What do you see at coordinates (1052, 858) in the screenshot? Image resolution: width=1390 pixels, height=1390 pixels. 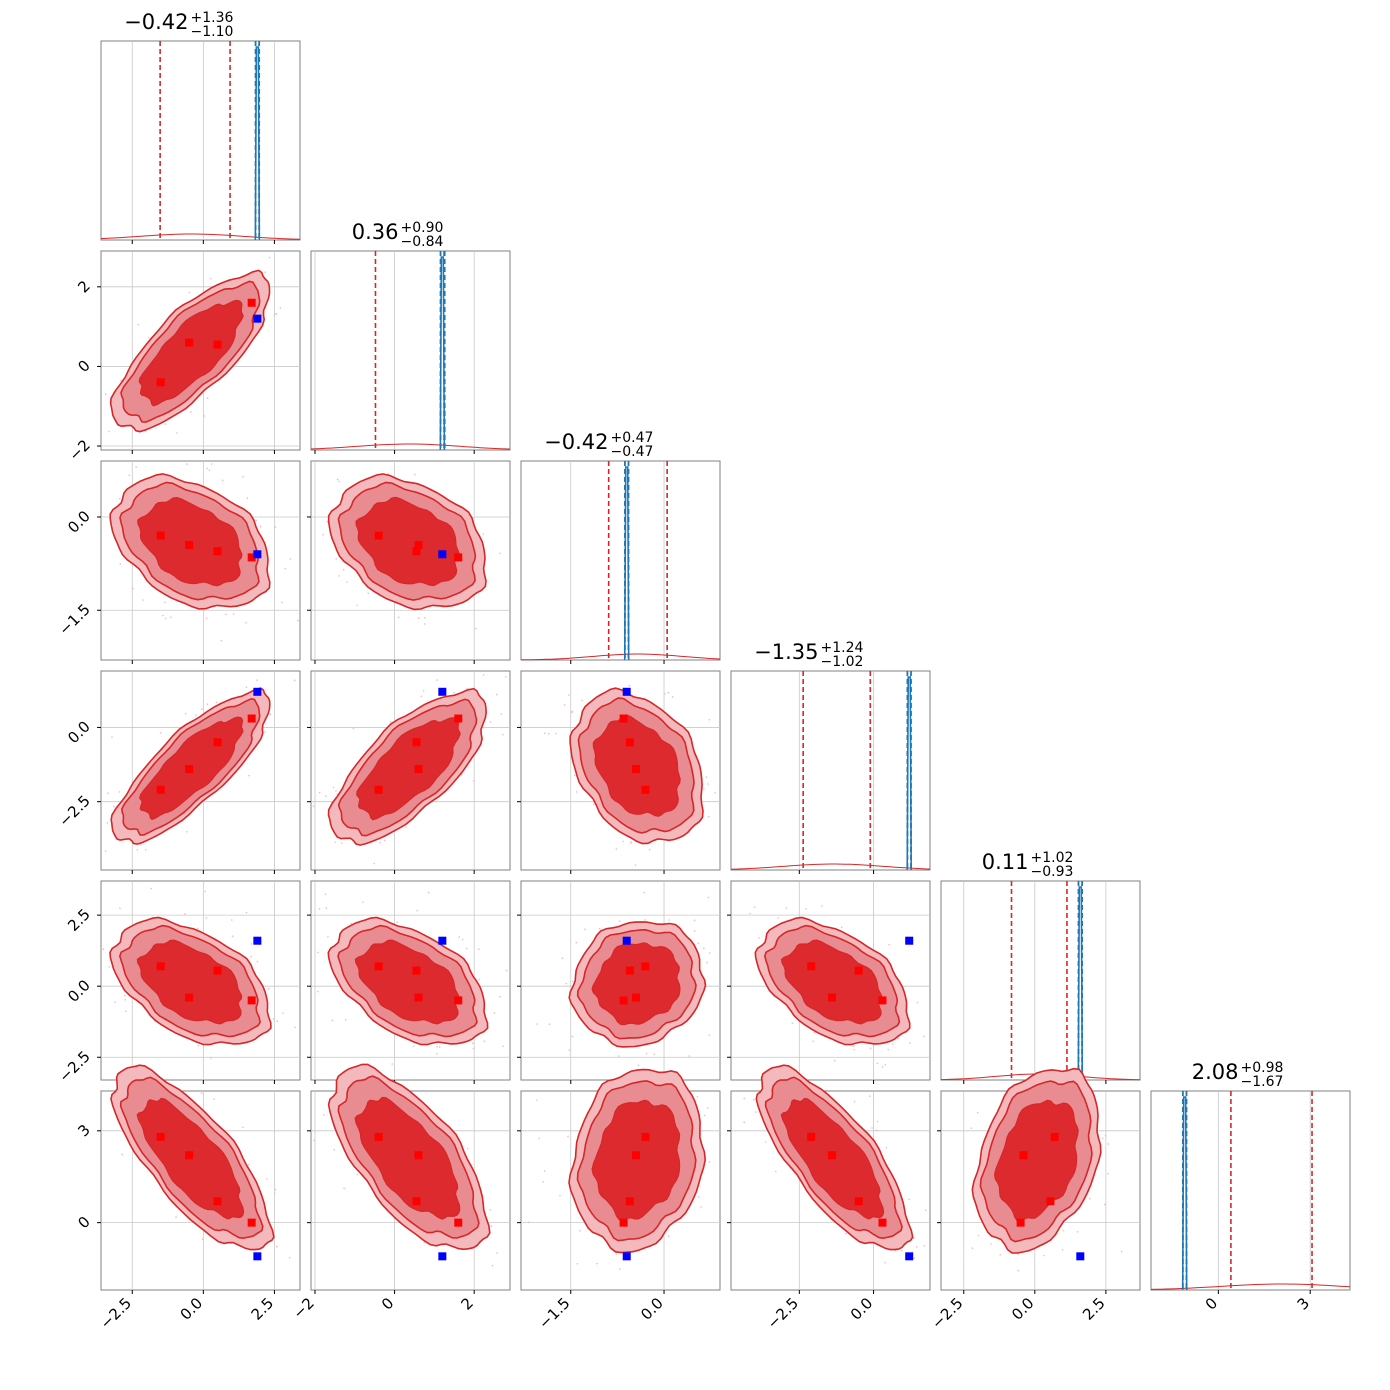 I see `histogram-title-plus: +1.02` at bounding box center [1052, 858].